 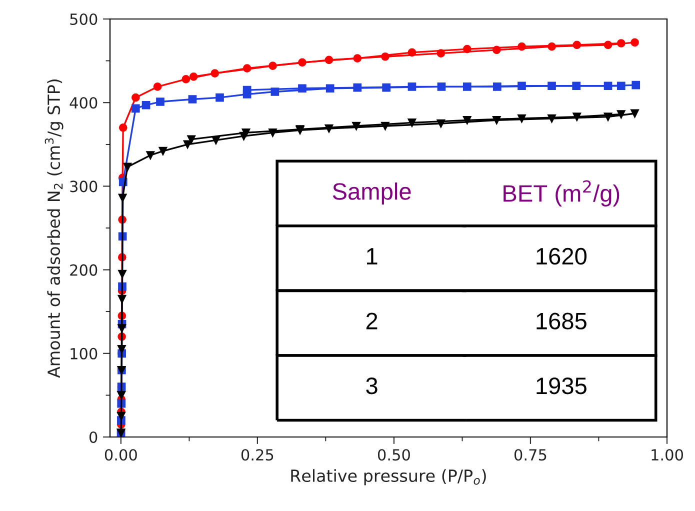 I want to click on annotation: 1, so click(x=372, y=256).